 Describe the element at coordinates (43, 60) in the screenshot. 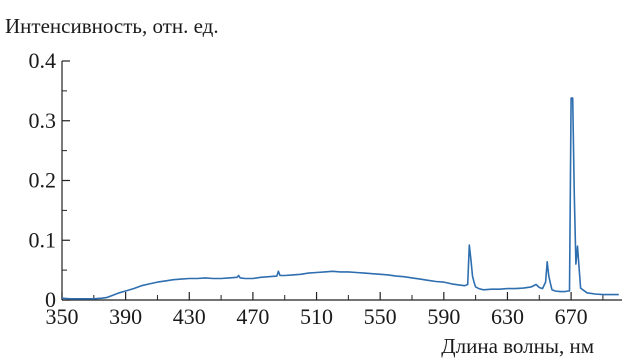

I see `y-tick-label: 0.4` at that location.